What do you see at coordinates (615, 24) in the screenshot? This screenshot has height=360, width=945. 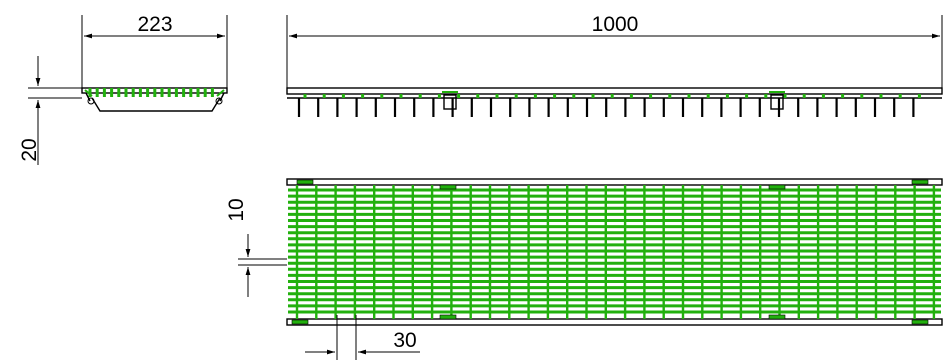 I see `dim-length-label: 1000` at bounding box center [615, 24].